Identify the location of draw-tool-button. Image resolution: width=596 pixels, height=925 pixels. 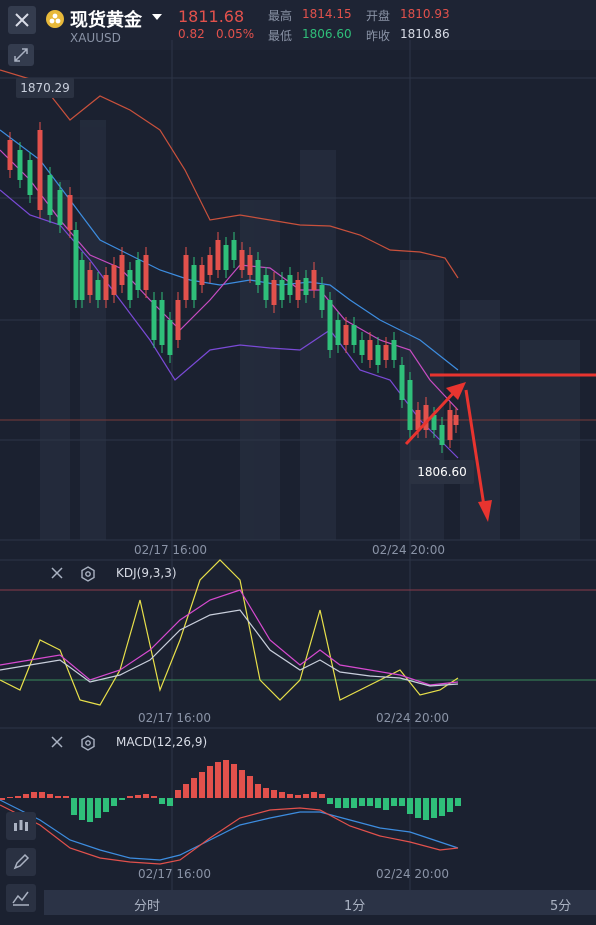
(21, 862).